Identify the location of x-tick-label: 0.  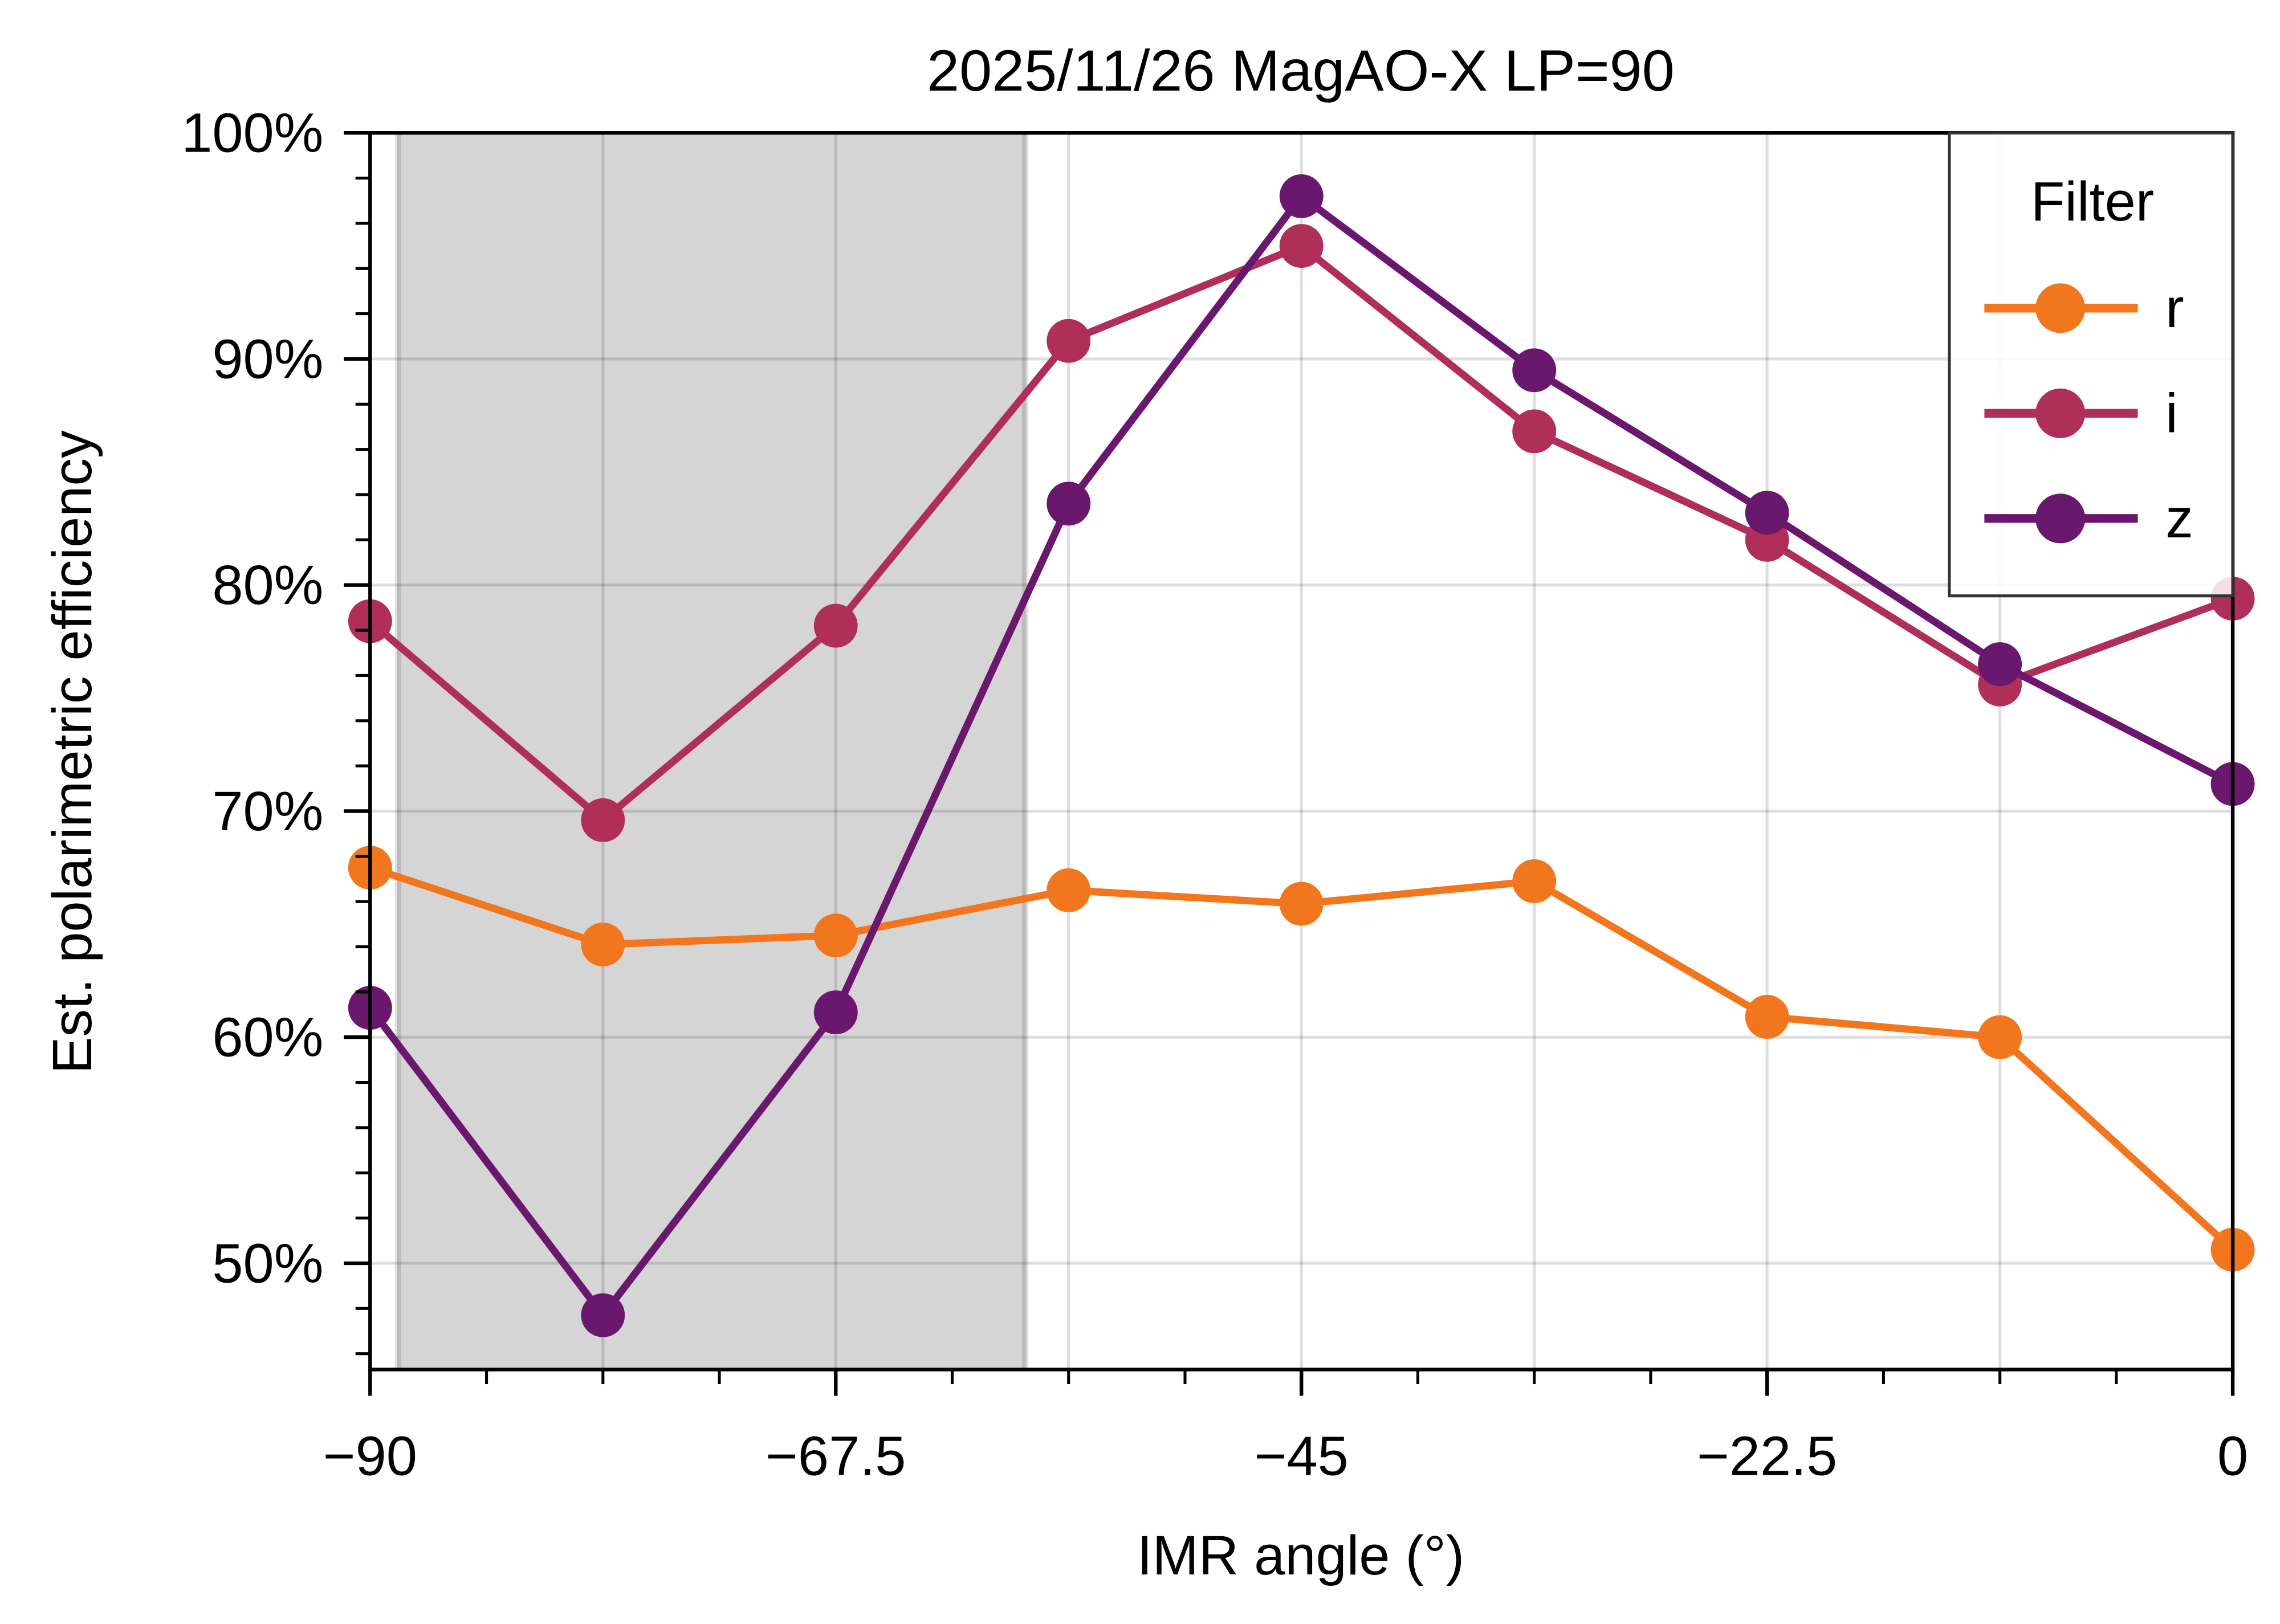
(2232, 1456).